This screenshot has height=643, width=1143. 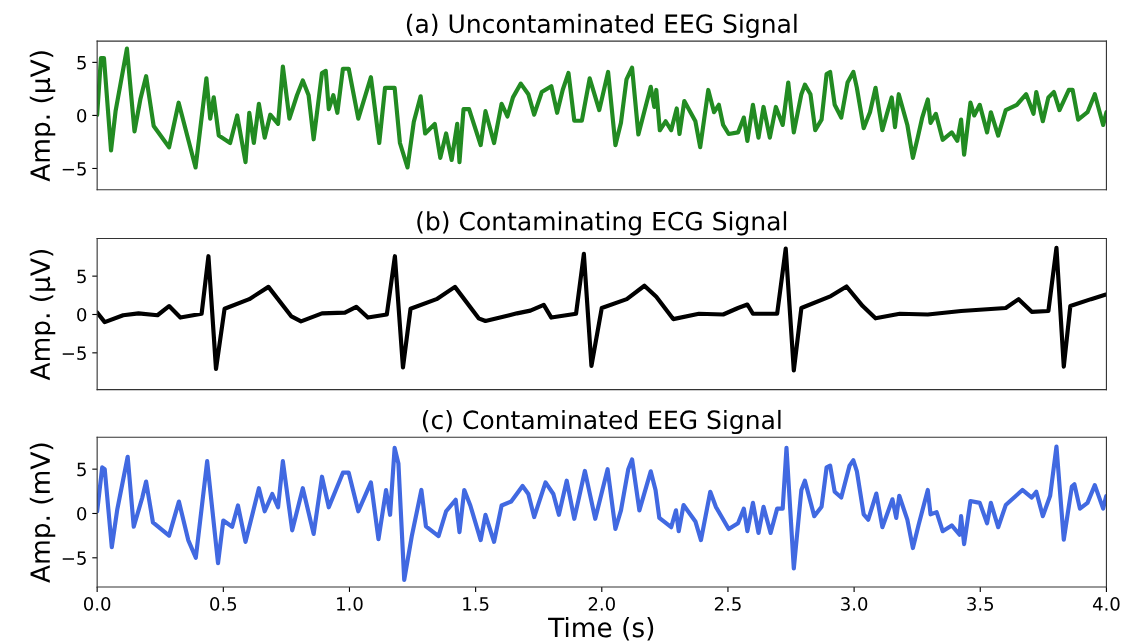 What do you see at coordinates (601, 629) in the screenshot?
I see `x-axis-title: Time (s)` at bounding box center [601, 629].